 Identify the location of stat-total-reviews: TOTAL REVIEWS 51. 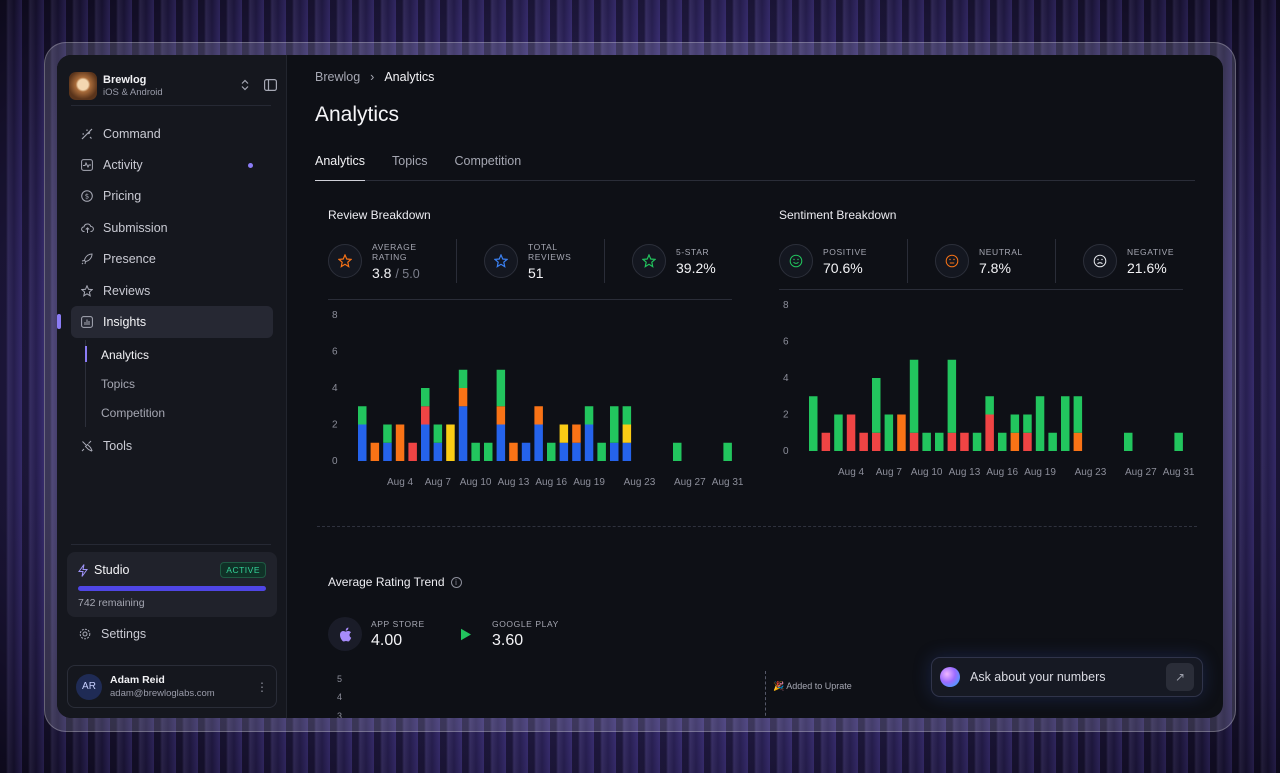
(530, 261).